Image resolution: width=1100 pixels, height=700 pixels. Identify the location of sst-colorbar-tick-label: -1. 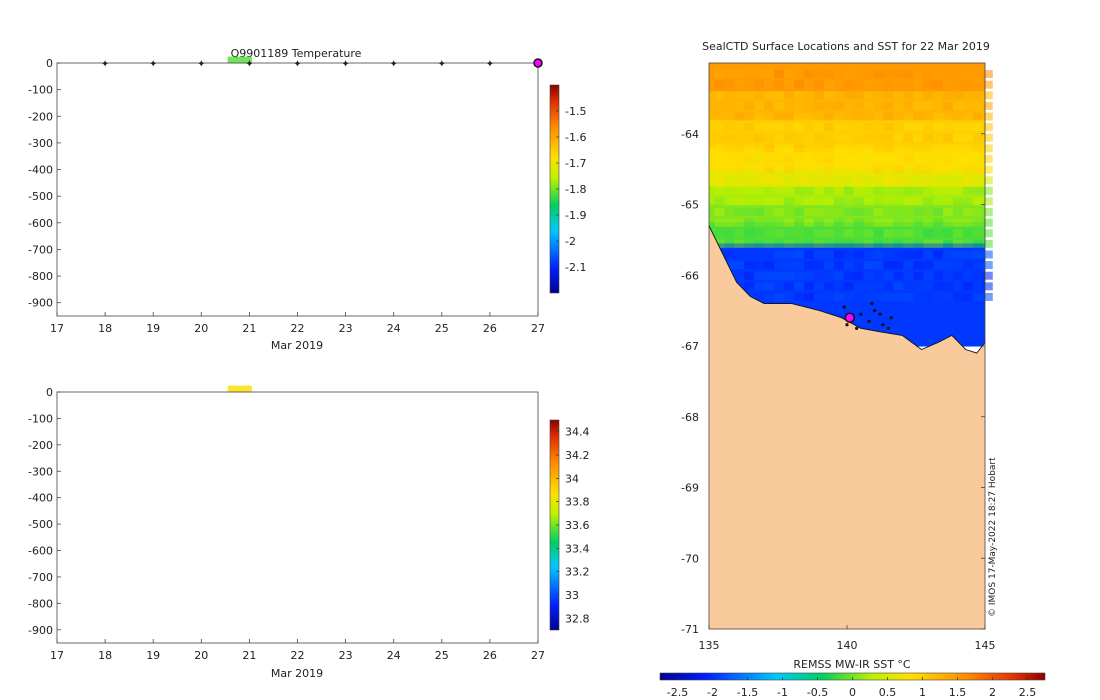
(782, 692).